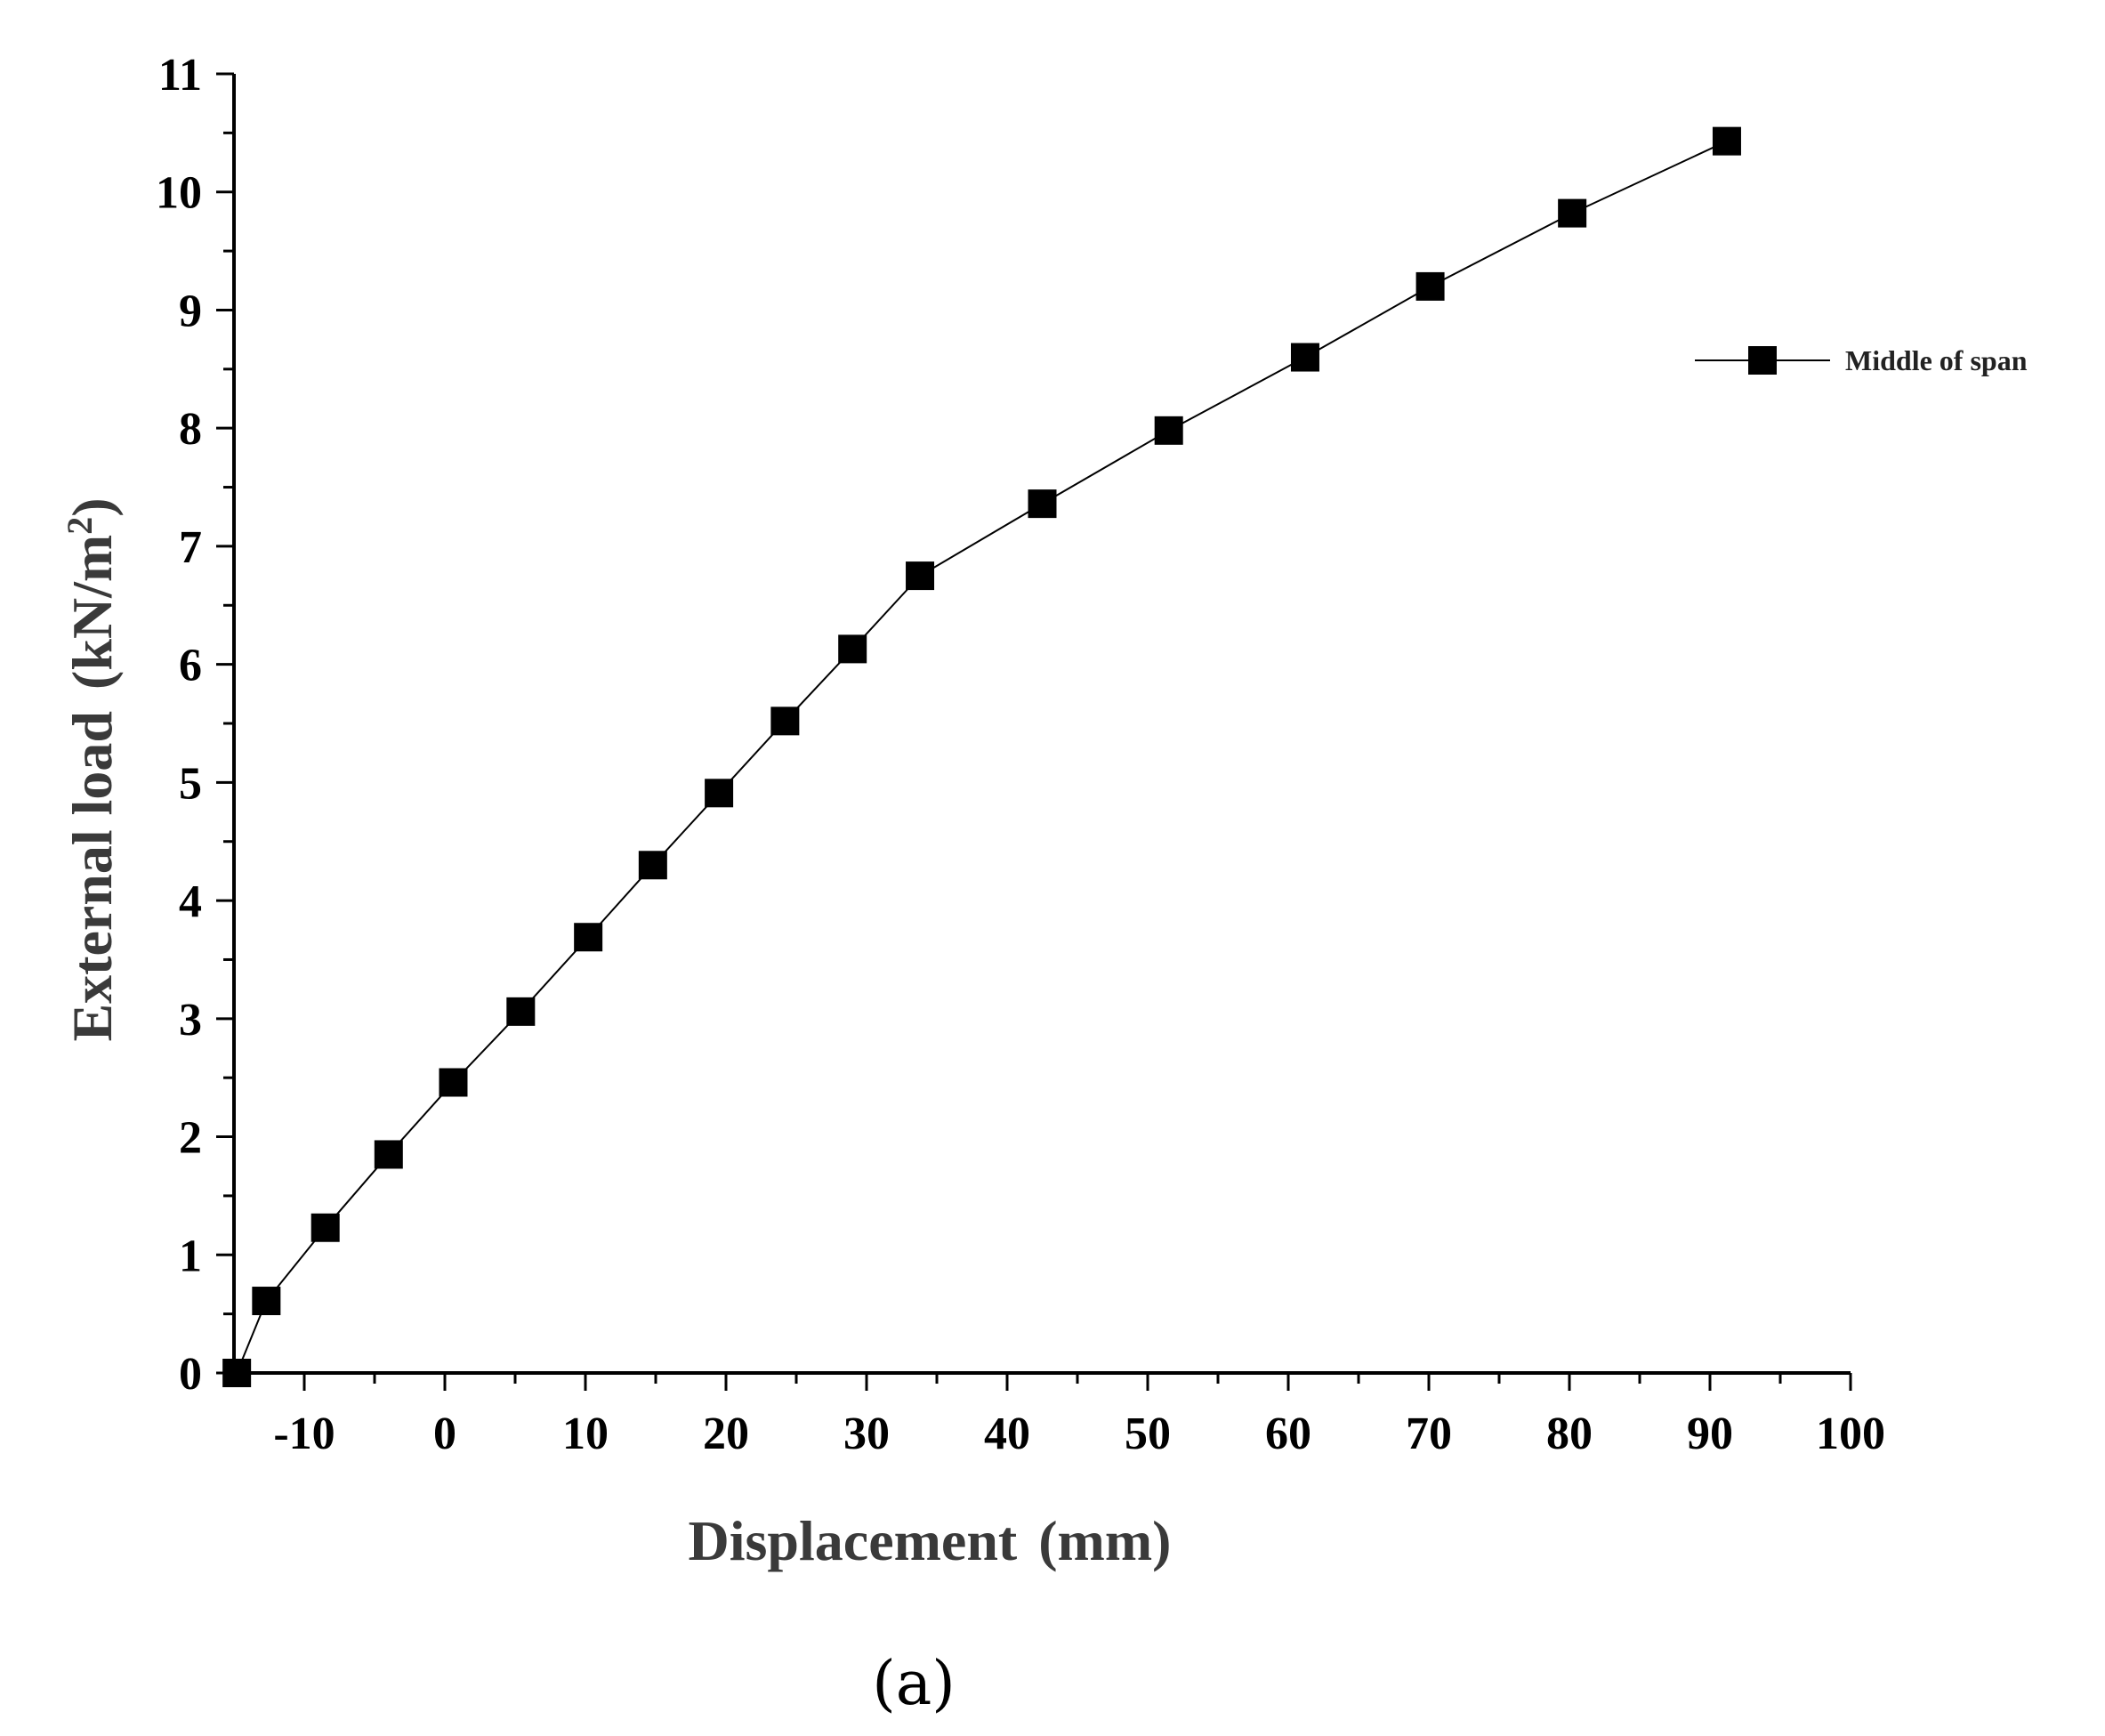 This screenshot has height=1736, width=2105. Describe the element at coordinates (1007, 1434) in the screenshot. I see `x-tick-label: 40` at that location.